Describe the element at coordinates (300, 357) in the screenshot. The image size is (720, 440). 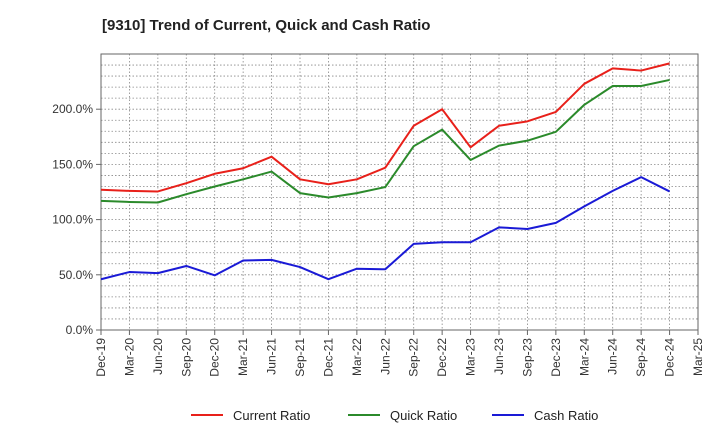
I see `x-tick-label: Sep-21` at that location.